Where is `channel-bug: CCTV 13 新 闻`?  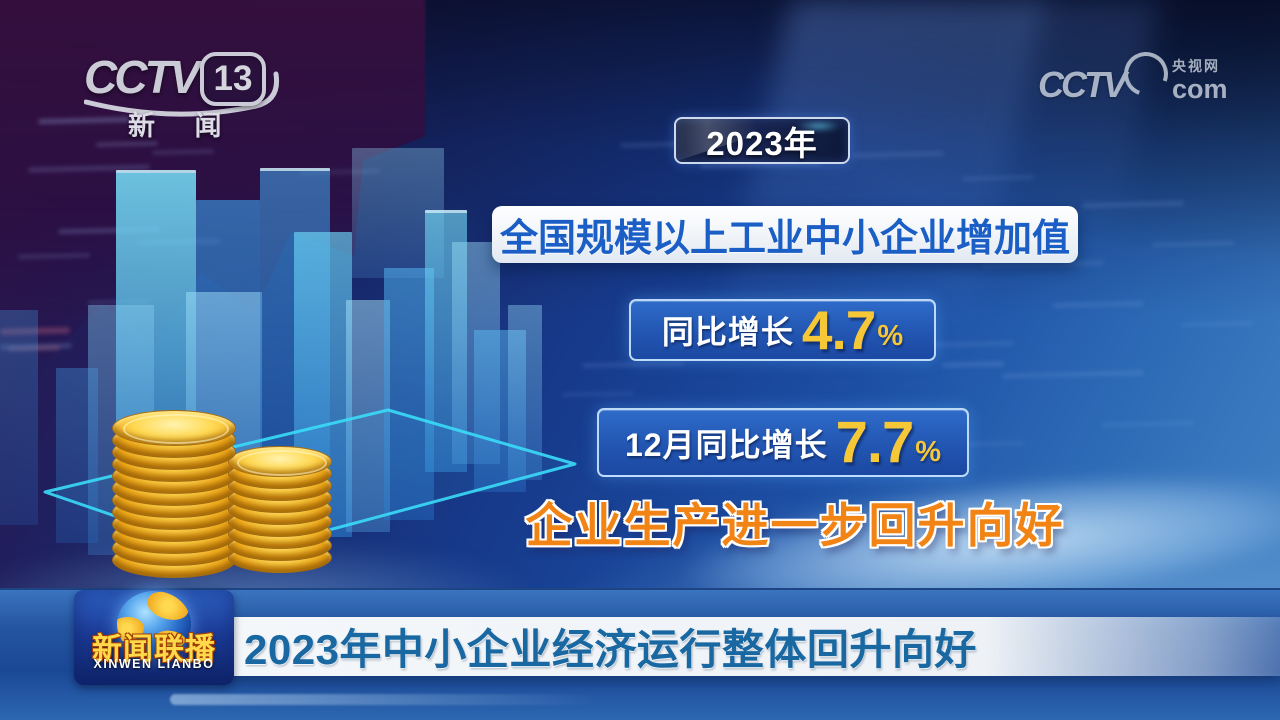 channel-bug: CCTV 13 新 闻 is located at coordinates (189, 92).